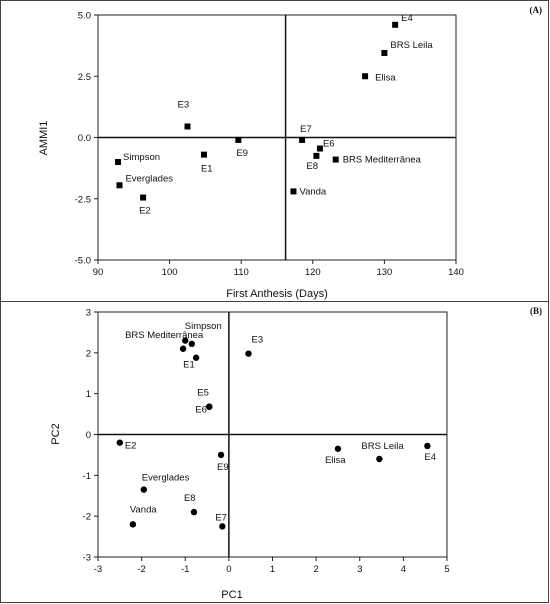  What do you see at coordinates (87, 517) in the screenshot?
I see `y-tick-label-b: -2` at bounding box center [87, 517].